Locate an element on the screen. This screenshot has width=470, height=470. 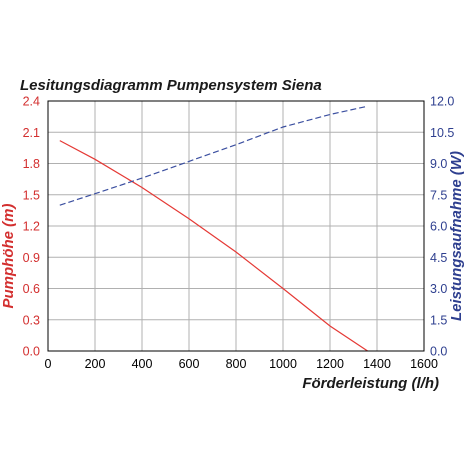
x-tick-label: 0 is located at coordinates (48, 364).